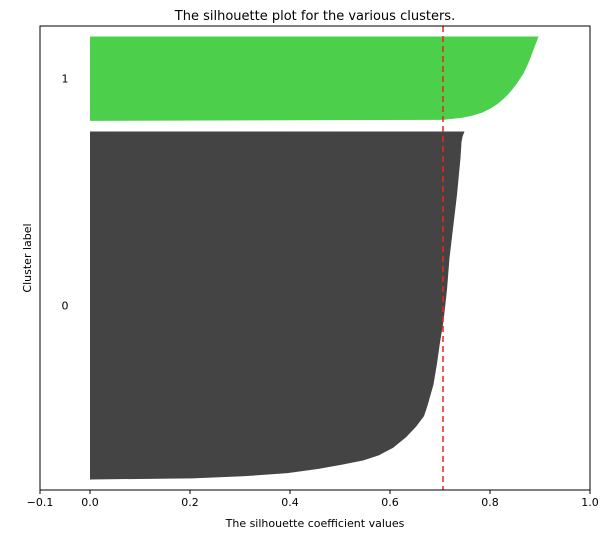  What do you see at coordinates (590, 502) in the screenshot?
I see `x-tick-label: 1.0` at bounding box center [590, 502].